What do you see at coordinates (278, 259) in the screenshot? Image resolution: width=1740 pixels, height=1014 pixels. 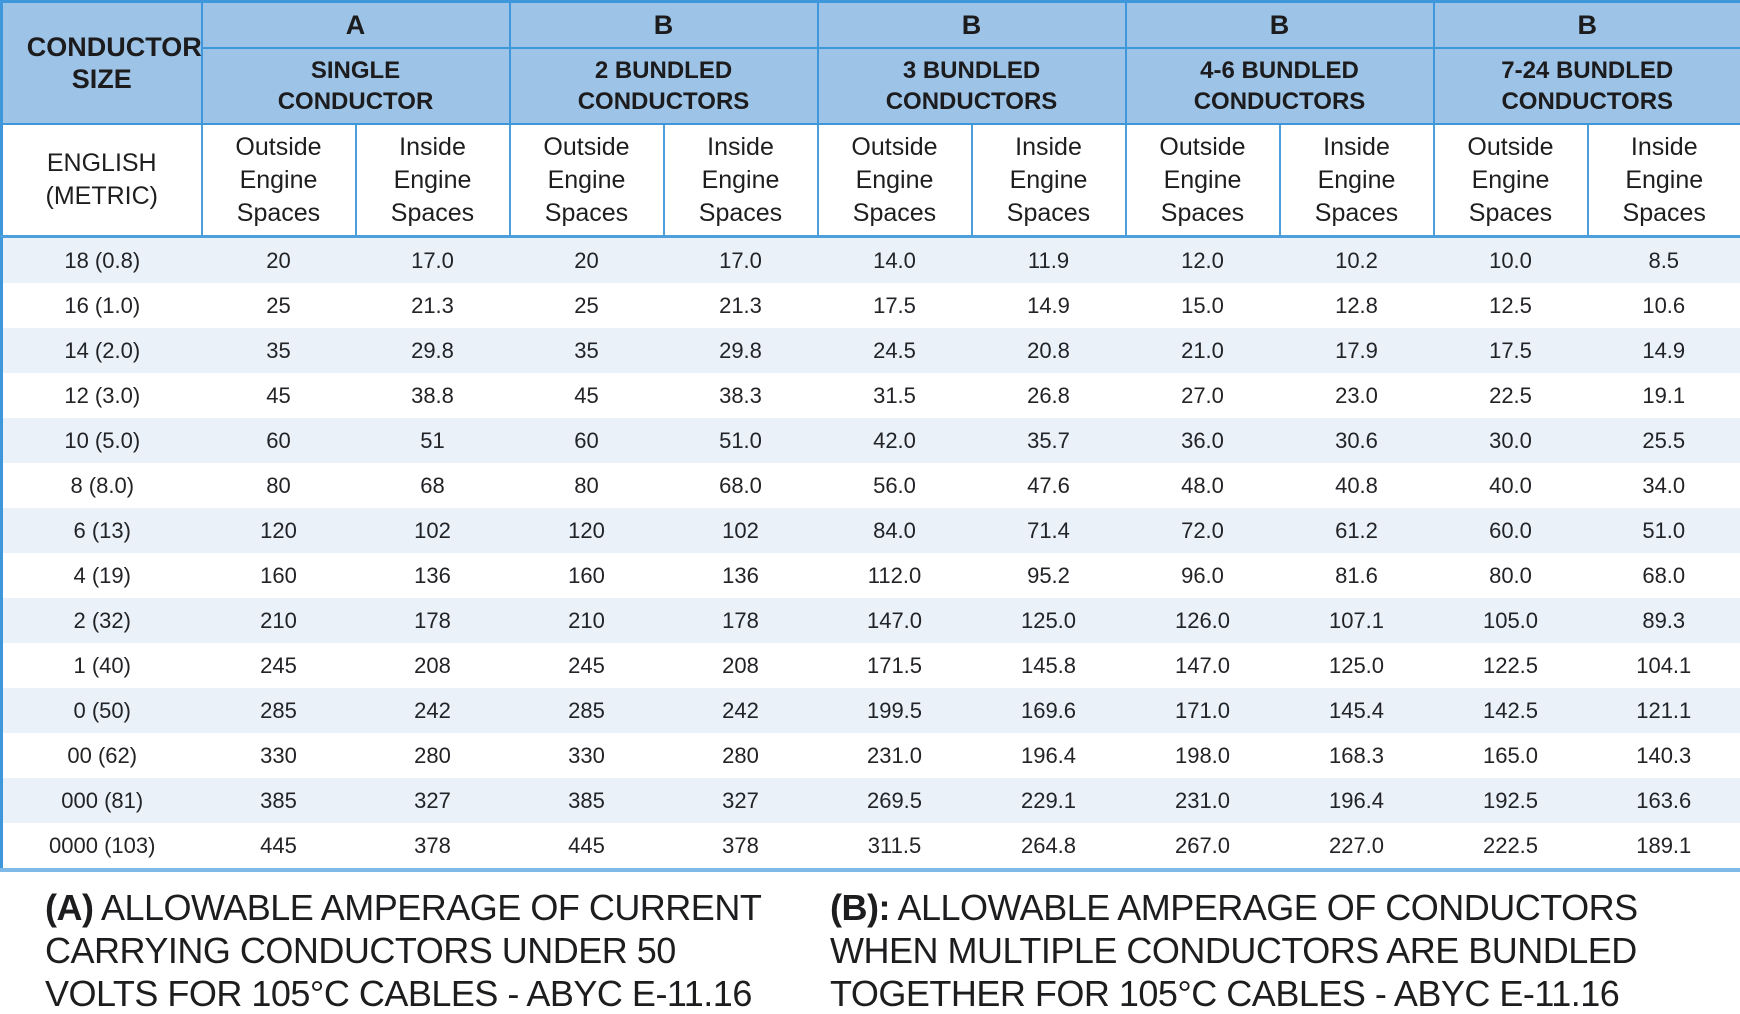 I see `amperage-cell: 20` at bounding box center [278, 259].